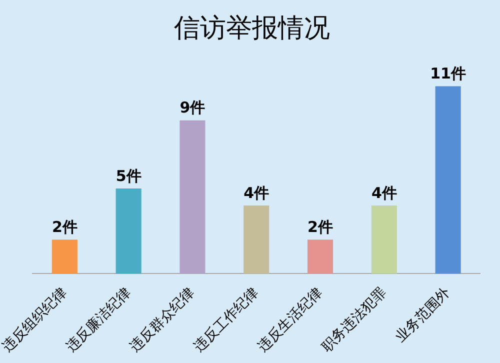  I want to click on data-label: 9件, so click(193, 107).